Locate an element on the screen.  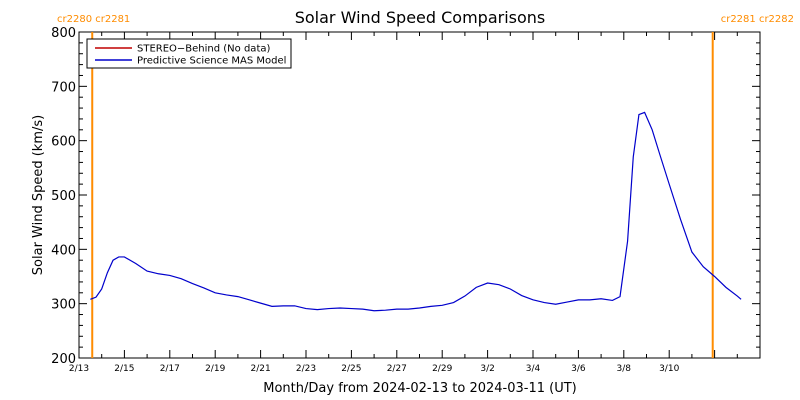
chart-title: Solar Wind Speed Comparisons is located at coordinates (420, 17).